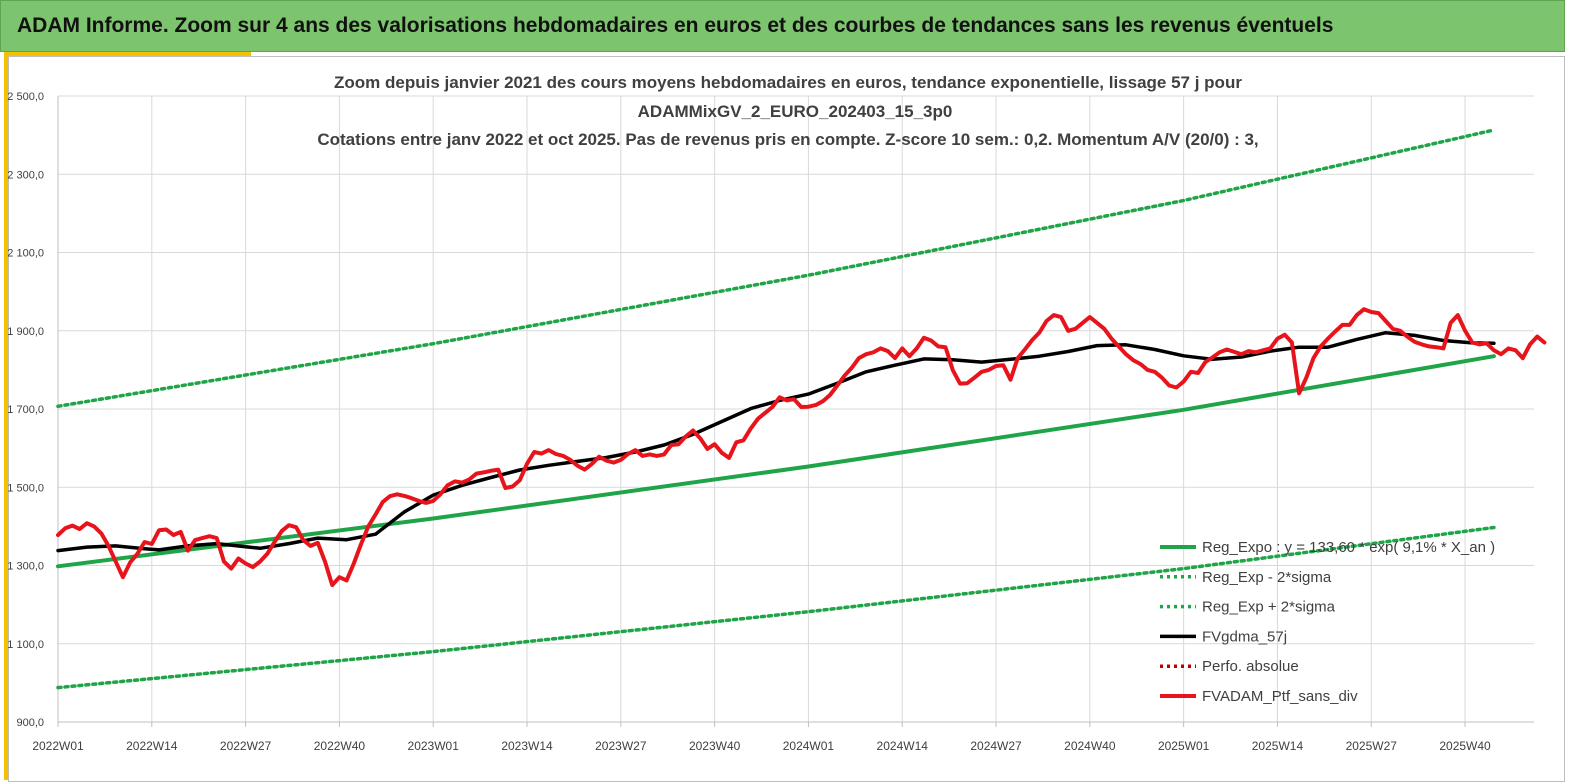  Describe the element at coordinates (1267, 577) in the screenshot. I see `legend-label-1: Reg_Exp - 2*sigma` at that location.